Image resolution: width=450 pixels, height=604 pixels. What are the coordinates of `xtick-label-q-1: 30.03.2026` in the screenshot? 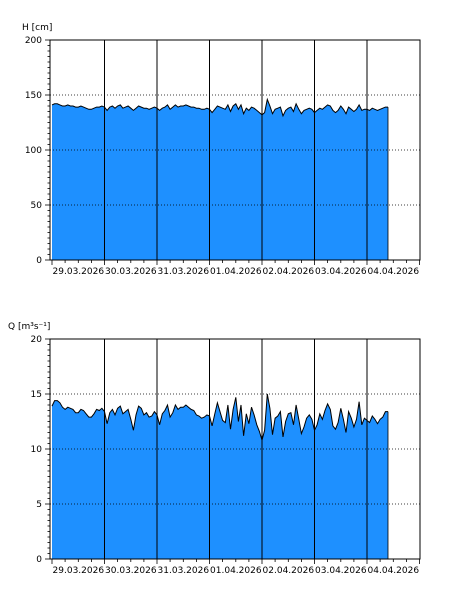 It's located at (131, 571).